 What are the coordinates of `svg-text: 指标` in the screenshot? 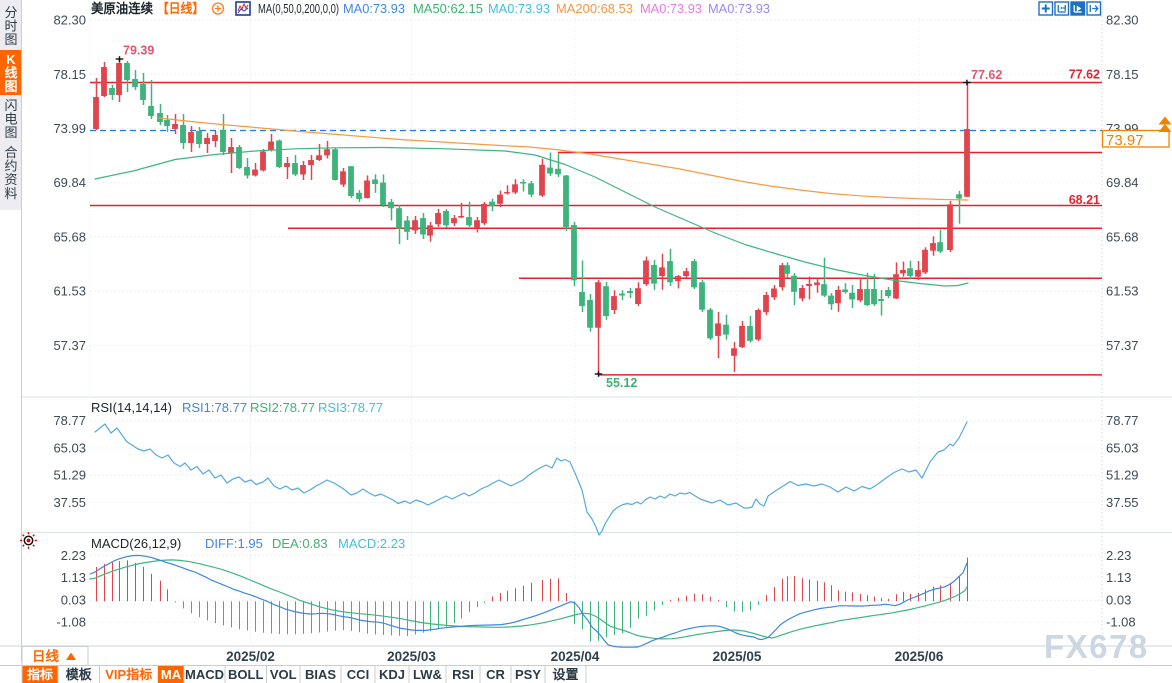 It's located at (40, 674).